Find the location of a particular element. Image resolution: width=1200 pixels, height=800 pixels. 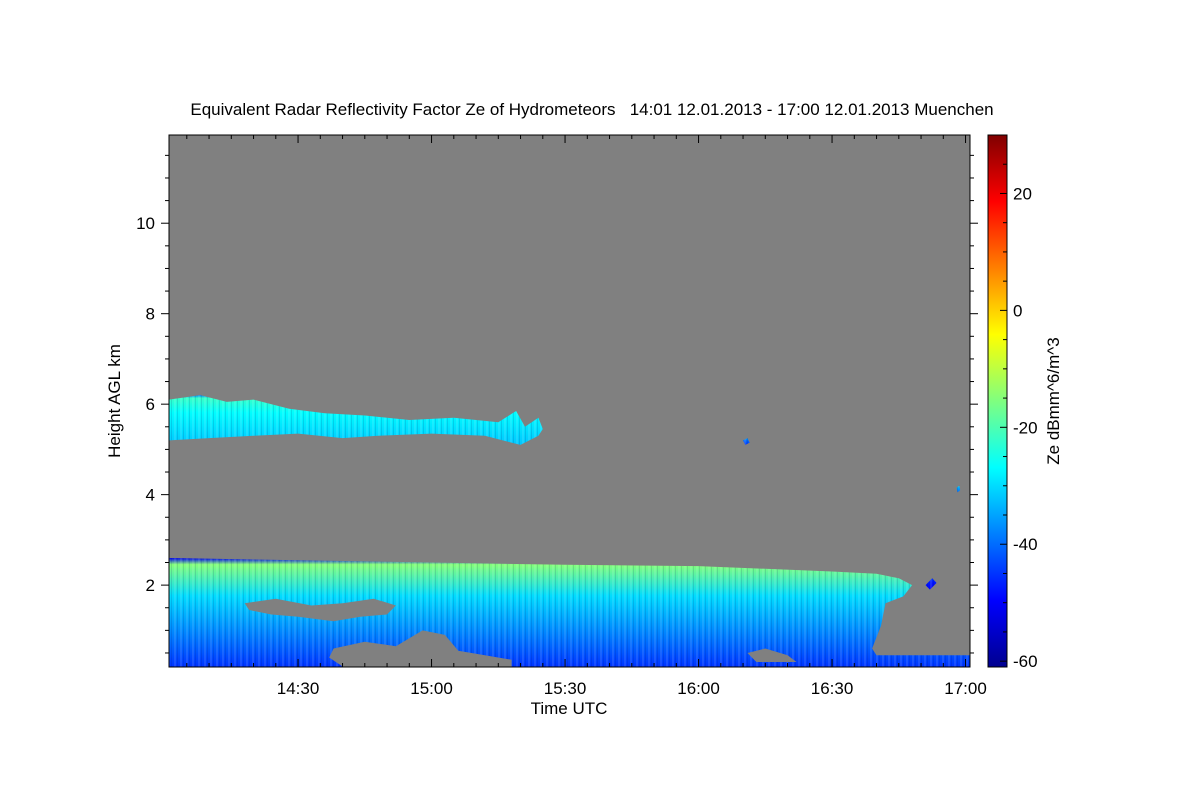

x-tick-label: 15:00 is located at coordinates (431, 688).